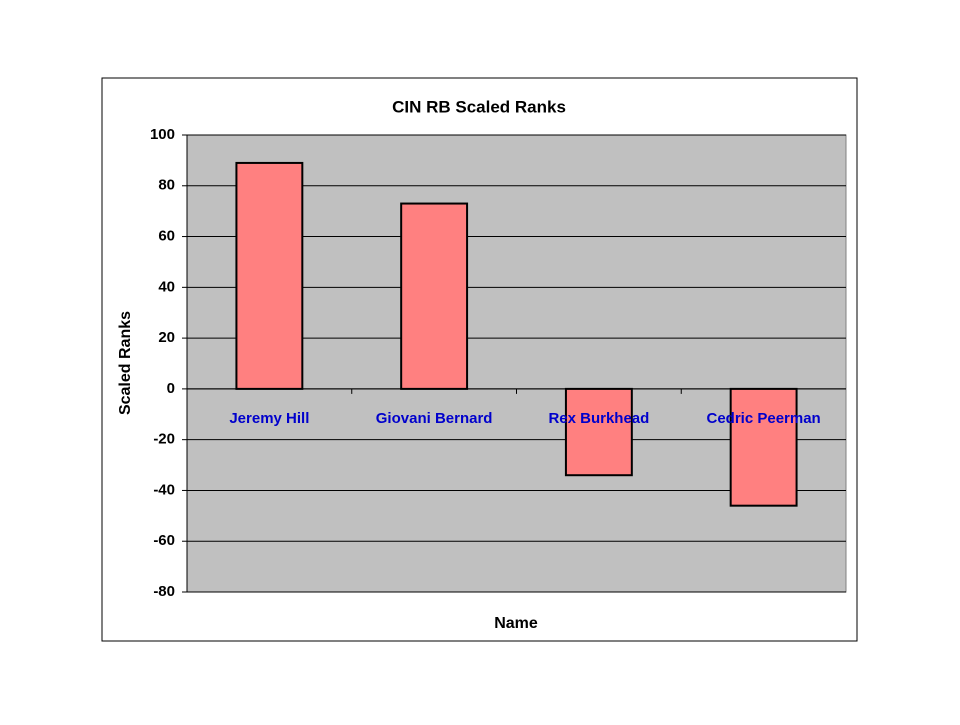 The height and width of the screenshot is (725, 960). Describe the element at coordinates (171, 388) in the screenshot. I see `y-tick-label: 0` at that location.